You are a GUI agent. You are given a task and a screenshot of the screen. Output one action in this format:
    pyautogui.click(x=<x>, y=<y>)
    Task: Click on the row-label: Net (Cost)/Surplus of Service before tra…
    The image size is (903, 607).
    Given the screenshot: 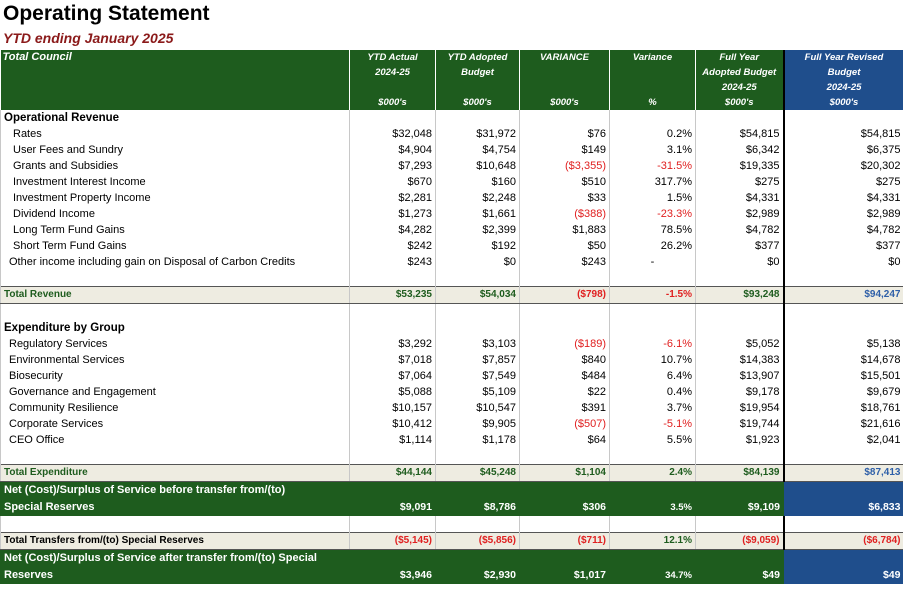 What is the action you would take?
    pyautogui.click(x=392, y=490)
    